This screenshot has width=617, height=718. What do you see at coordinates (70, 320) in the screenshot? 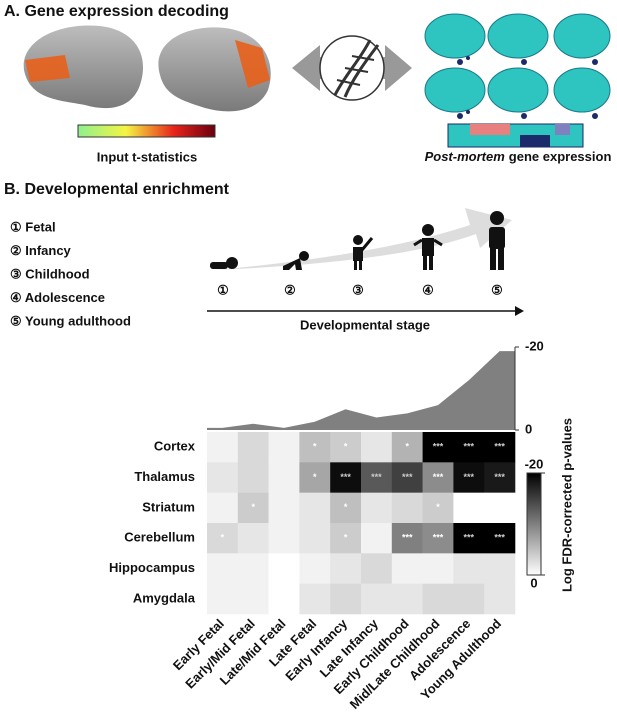
I see `stage-label: ⑤ Young adulthood` at bounding box center [70, 320].